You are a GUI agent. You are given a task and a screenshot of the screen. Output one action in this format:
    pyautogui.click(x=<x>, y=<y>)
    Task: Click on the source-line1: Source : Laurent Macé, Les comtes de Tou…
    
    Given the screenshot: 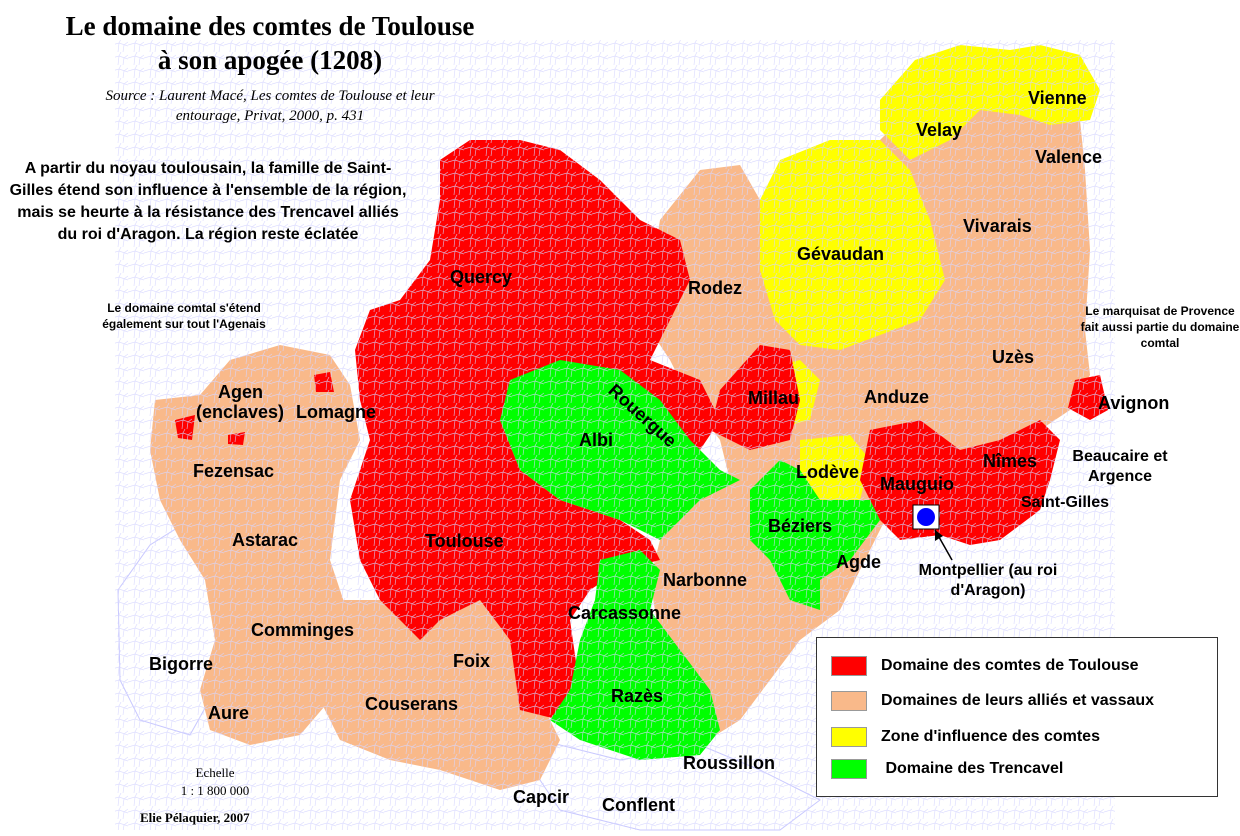 What is the action you would take?
    pyautogui.click(x=270, y=96)
    